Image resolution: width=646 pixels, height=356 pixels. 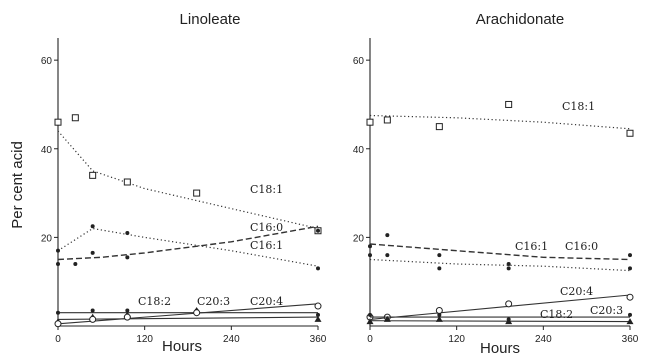 I want to click on label-c16-0-right: C16:0, so click(x=581, y=246).